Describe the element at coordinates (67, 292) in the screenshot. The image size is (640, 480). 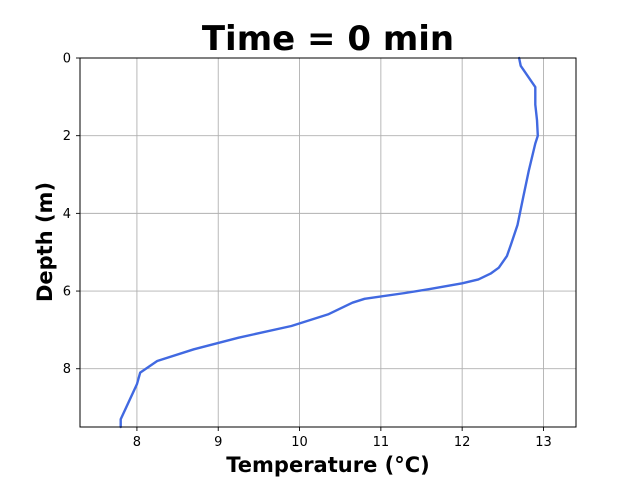
I see `y-tick-label: 6` at that location.